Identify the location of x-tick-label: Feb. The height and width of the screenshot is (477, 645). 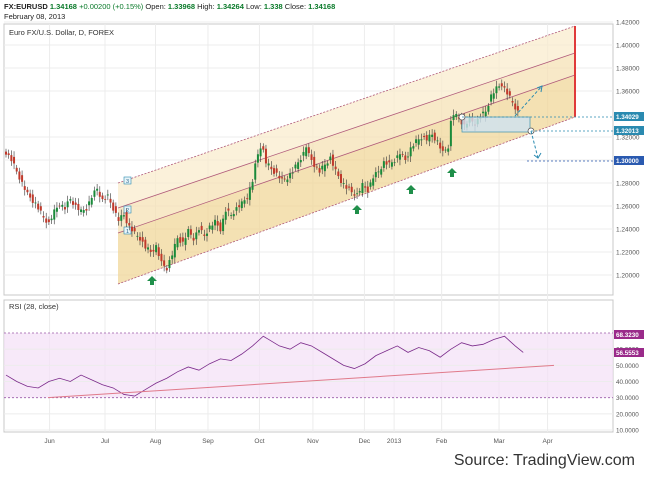
(442, 441).